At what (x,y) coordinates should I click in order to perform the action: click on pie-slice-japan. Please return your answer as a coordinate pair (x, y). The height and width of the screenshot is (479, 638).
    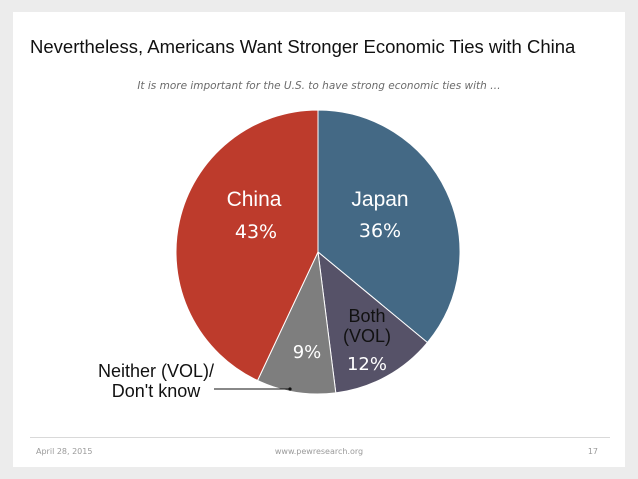
    Looking at the image, I should click on (389, 226).